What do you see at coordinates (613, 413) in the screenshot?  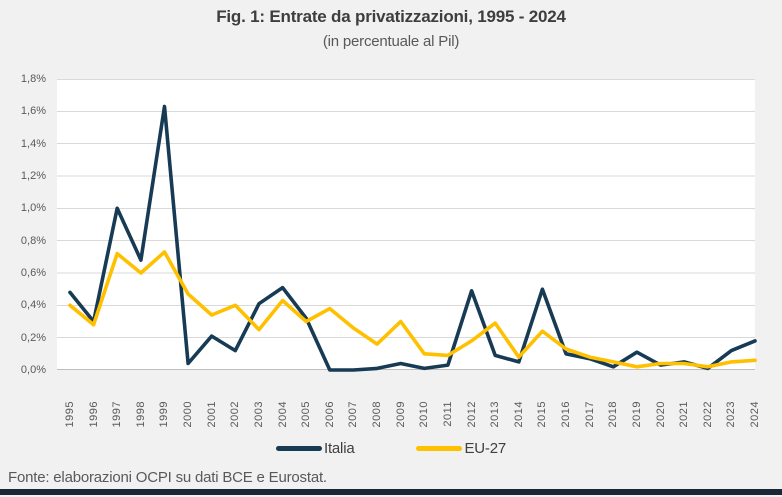 I see `x-axis-tick-label: 2018` at bounding box center [613, 413].